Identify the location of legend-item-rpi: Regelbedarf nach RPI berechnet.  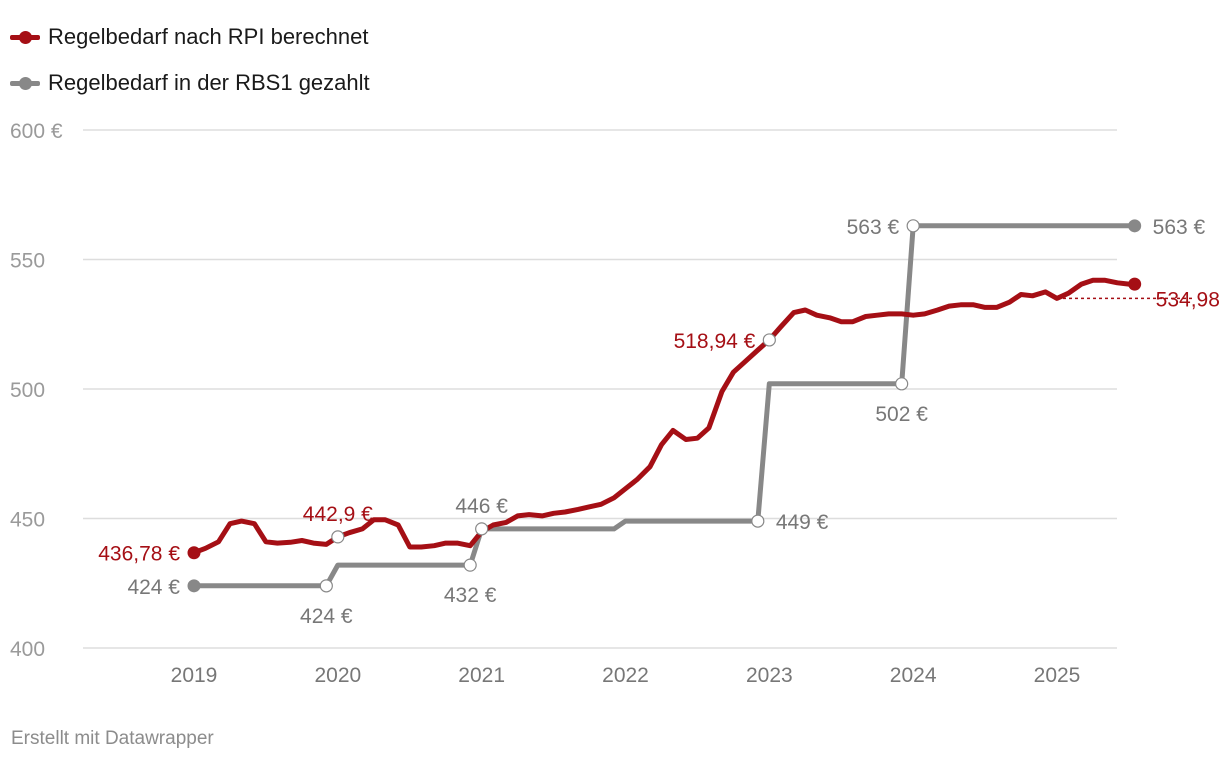
(190, 37).